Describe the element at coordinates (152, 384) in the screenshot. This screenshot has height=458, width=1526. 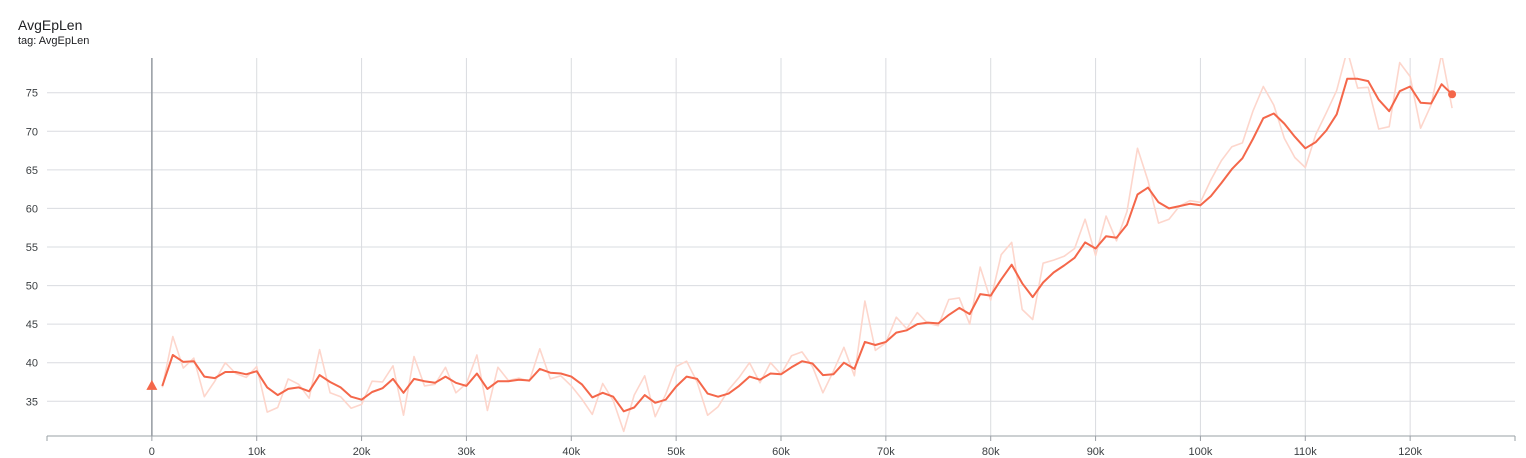
I see `series-start-marker` at that location.